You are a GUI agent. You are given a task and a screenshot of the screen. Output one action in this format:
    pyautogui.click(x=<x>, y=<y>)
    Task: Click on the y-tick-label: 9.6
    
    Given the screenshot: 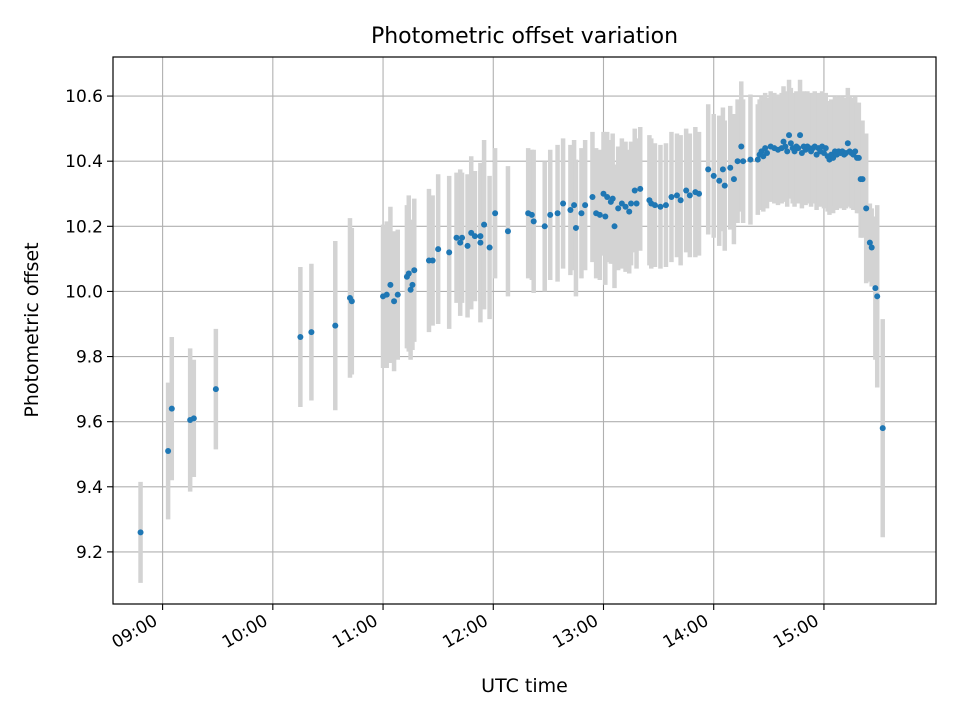 What is the action you would take?
    pyautogui.click(x=89, y=423)
    